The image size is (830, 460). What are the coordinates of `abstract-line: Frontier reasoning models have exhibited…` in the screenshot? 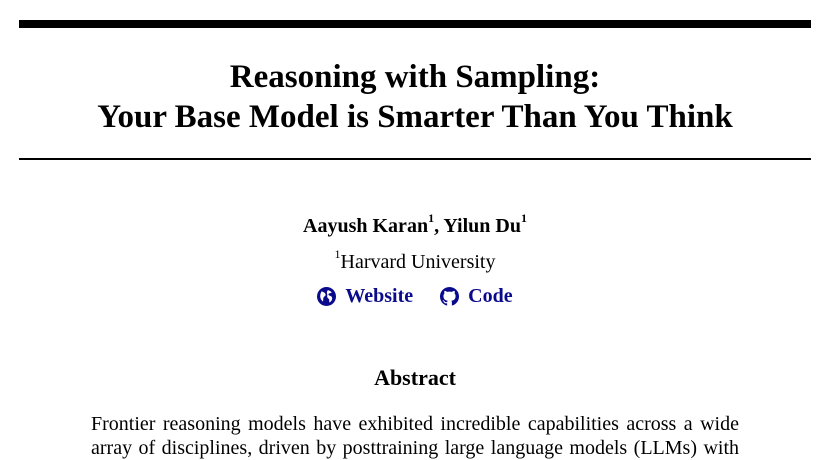 It's located at (415, 424).